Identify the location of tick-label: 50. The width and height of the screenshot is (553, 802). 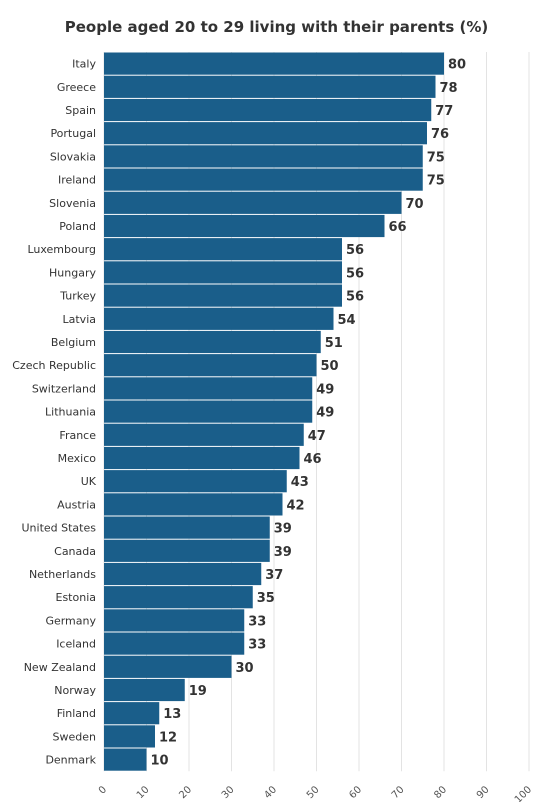
(313, 792).